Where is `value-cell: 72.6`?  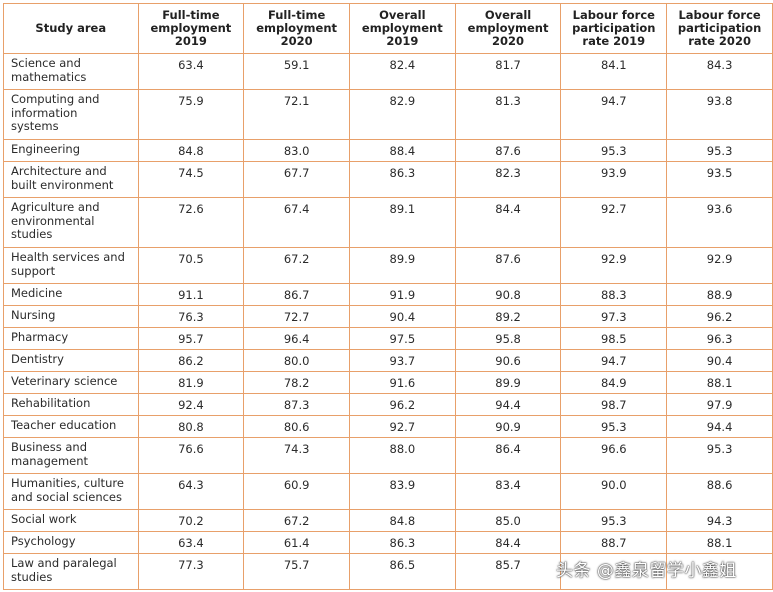 value-cell: 72.6 is located at coordinates (191, 222).